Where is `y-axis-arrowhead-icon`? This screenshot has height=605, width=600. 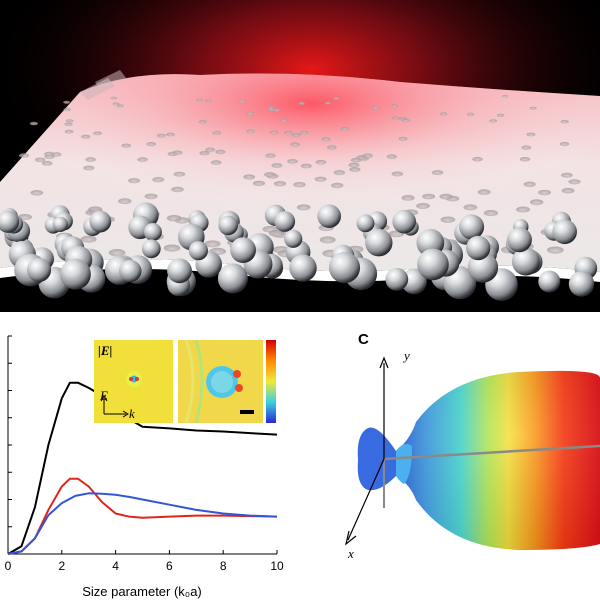 y-axis-arrowhead-icon is located at coordinates (384, 362).